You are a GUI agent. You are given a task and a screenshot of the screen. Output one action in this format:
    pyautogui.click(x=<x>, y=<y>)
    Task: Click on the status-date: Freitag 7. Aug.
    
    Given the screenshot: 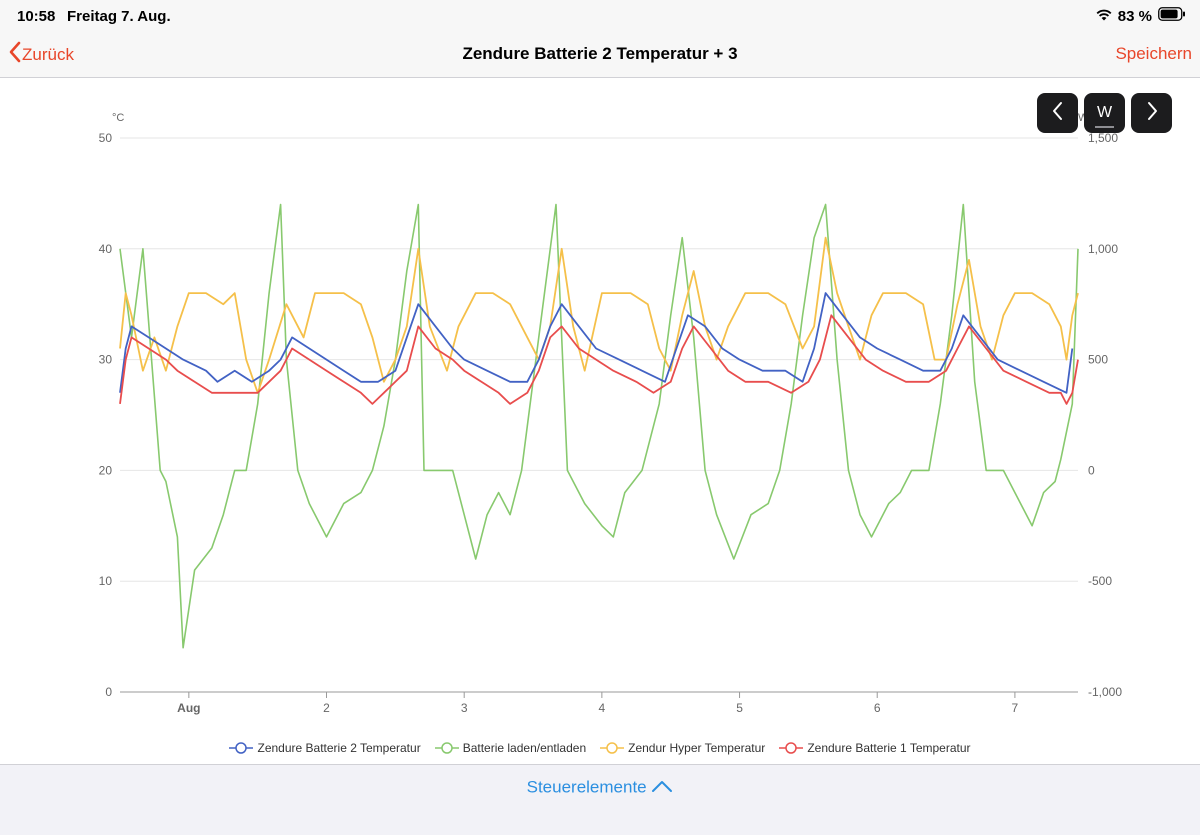 What is the action you would take?
    pyautogui.click(x=119, y=16)
    